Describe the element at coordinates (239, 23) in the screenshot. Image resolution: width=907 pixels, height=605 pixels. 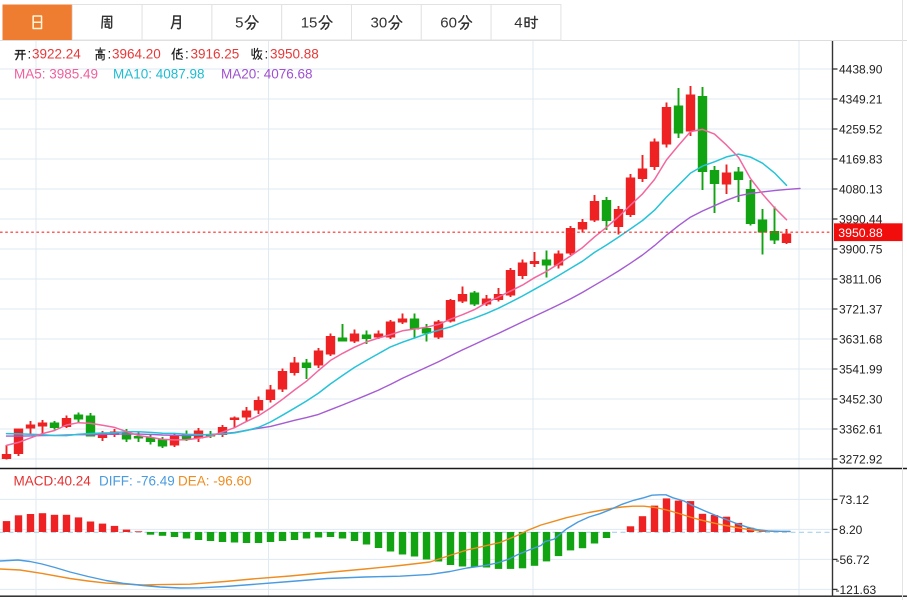
I see `svg-text: 5` at that location.